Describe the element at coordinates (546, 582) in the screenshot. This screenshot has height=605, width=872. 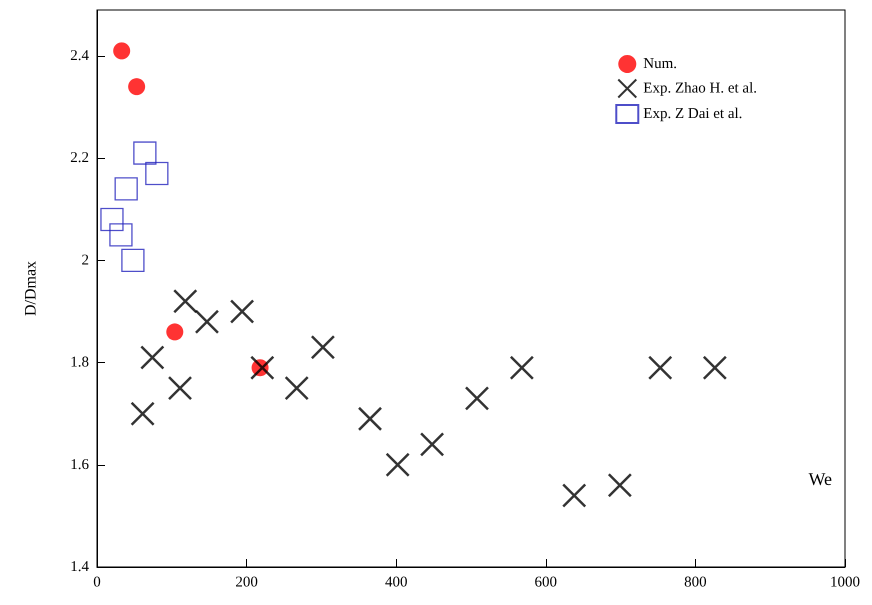
I see `x-tick-label: 600` at that location.